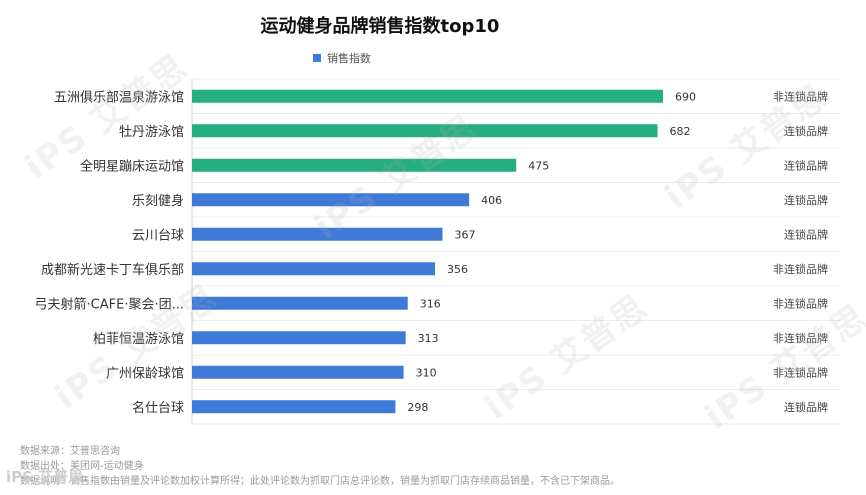  I want to click on data-label: 298, so click(417, 407).